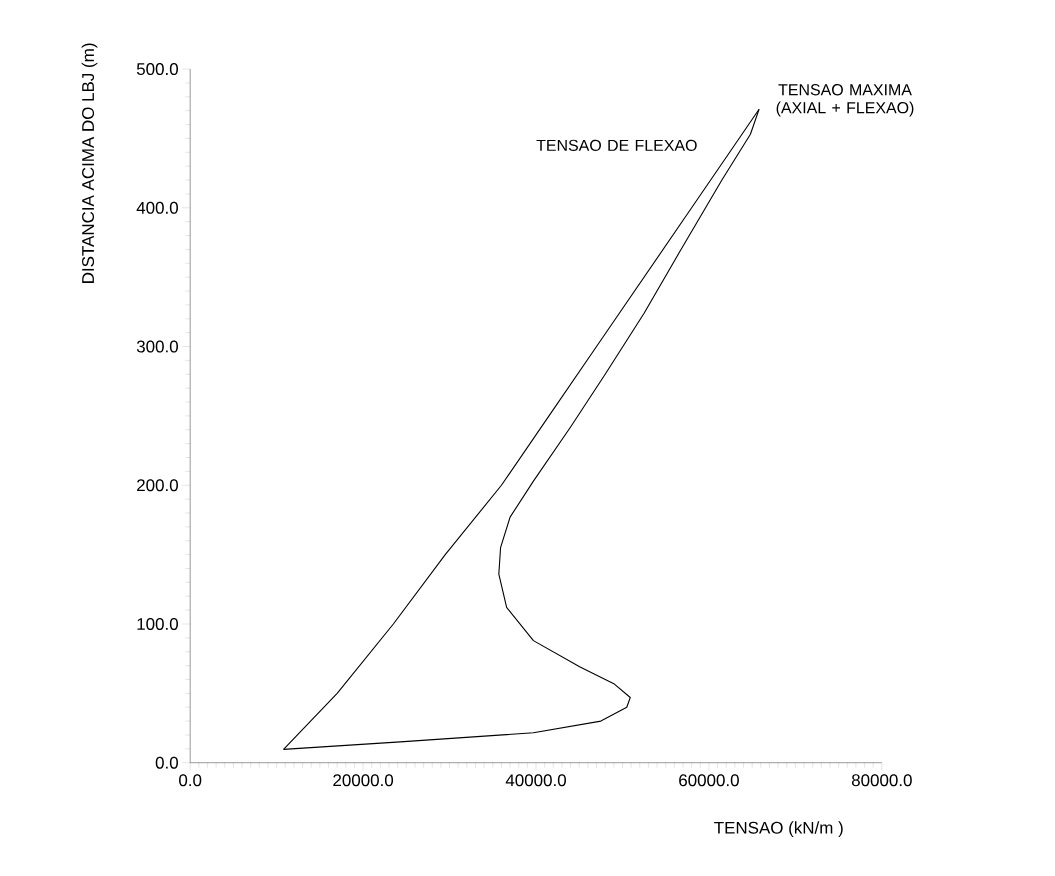 This screenshot has height=876, width=1055. Describe the element at coordinates (616, 145) in the screenshot. I see `series-label: TENSAO DE FLEXAO` at that location.